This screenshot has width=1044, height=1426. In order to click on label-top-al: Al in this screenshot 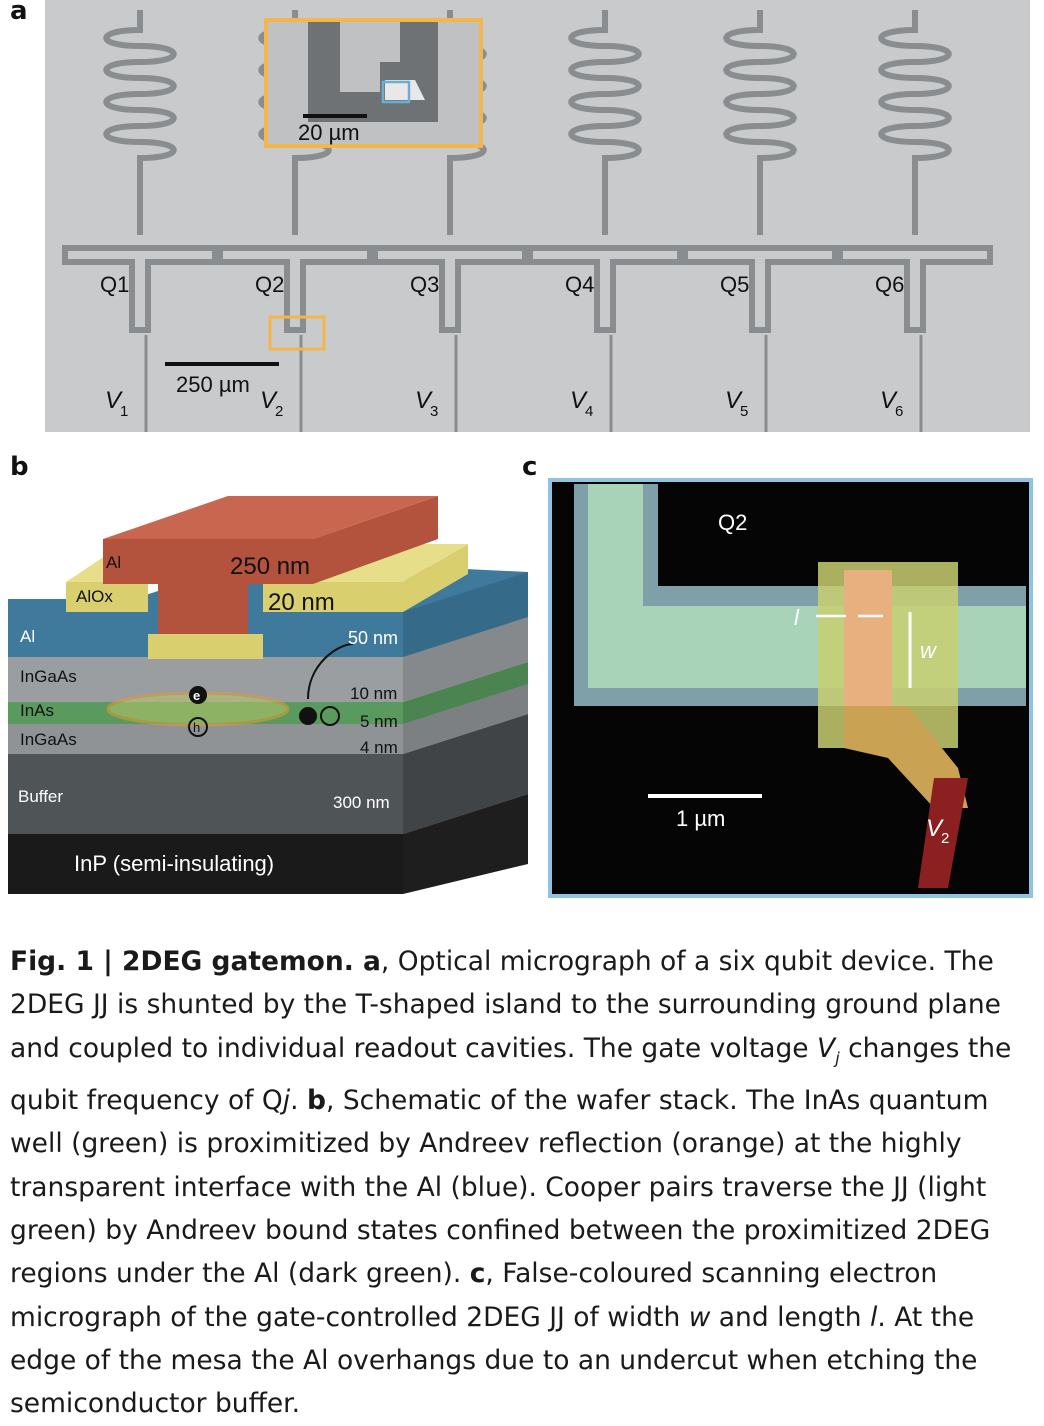, I will do `click(113, 562)`.